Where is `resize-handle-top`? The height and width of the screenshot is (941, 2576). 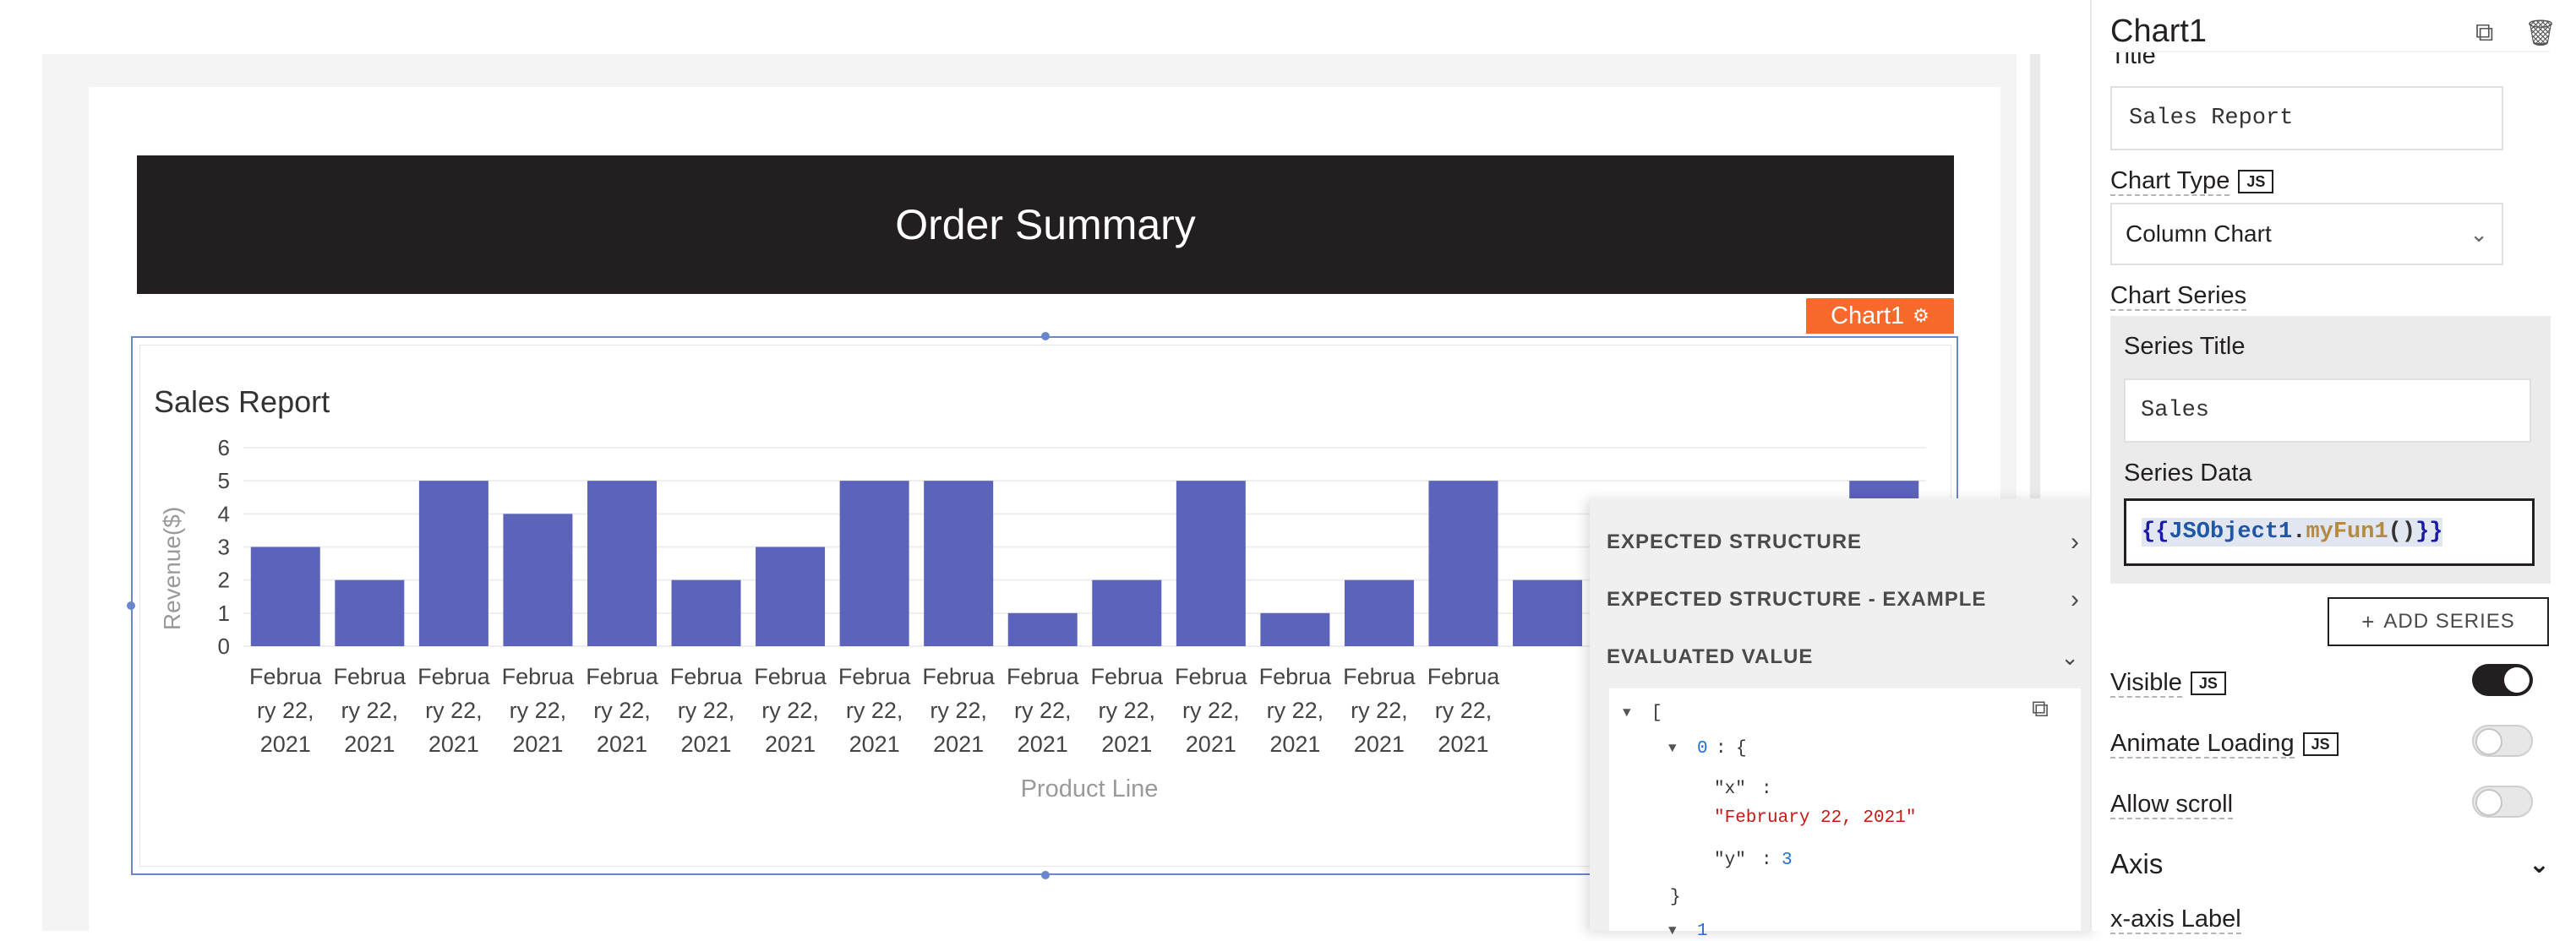 resize-handle-top is located at coordinates (1045, 336).